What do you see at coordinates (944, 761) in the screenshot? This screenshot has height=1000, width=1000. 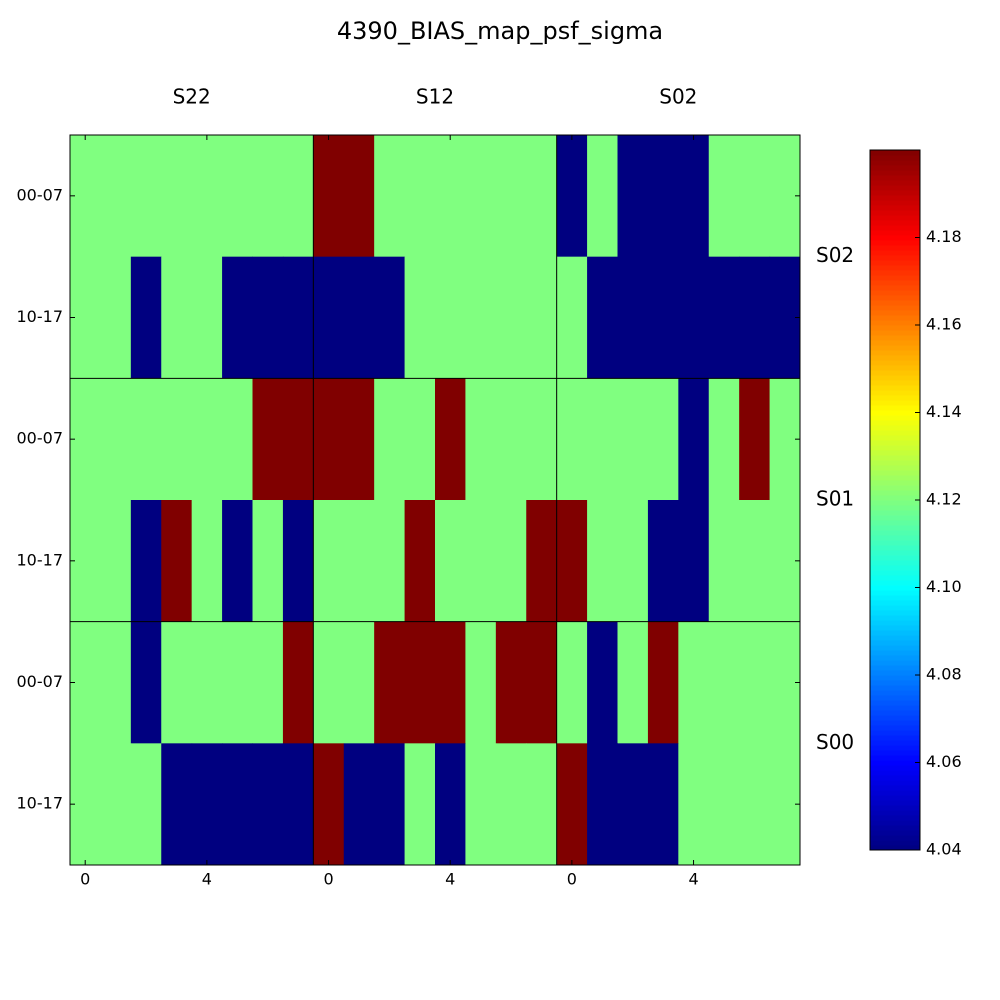 I see `colorbar-tick-label: 4.06` at bounding box center [944, 761].